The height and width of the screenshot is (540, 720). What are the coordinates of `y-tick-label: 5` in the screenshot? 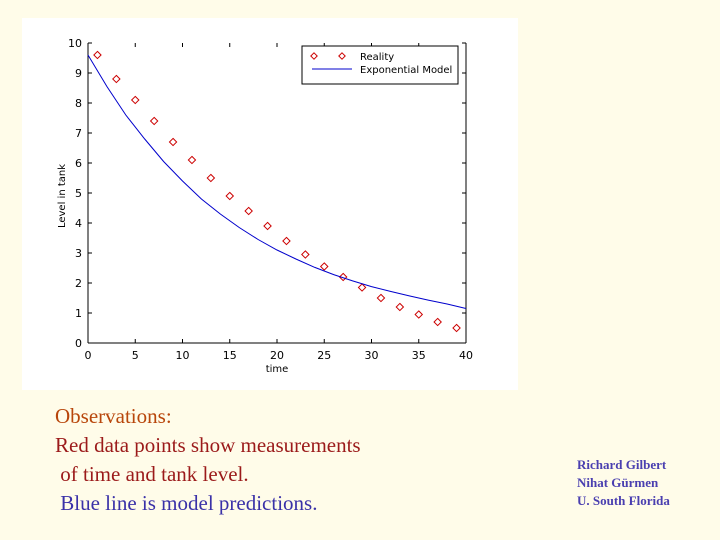 It's located at (78, 193).